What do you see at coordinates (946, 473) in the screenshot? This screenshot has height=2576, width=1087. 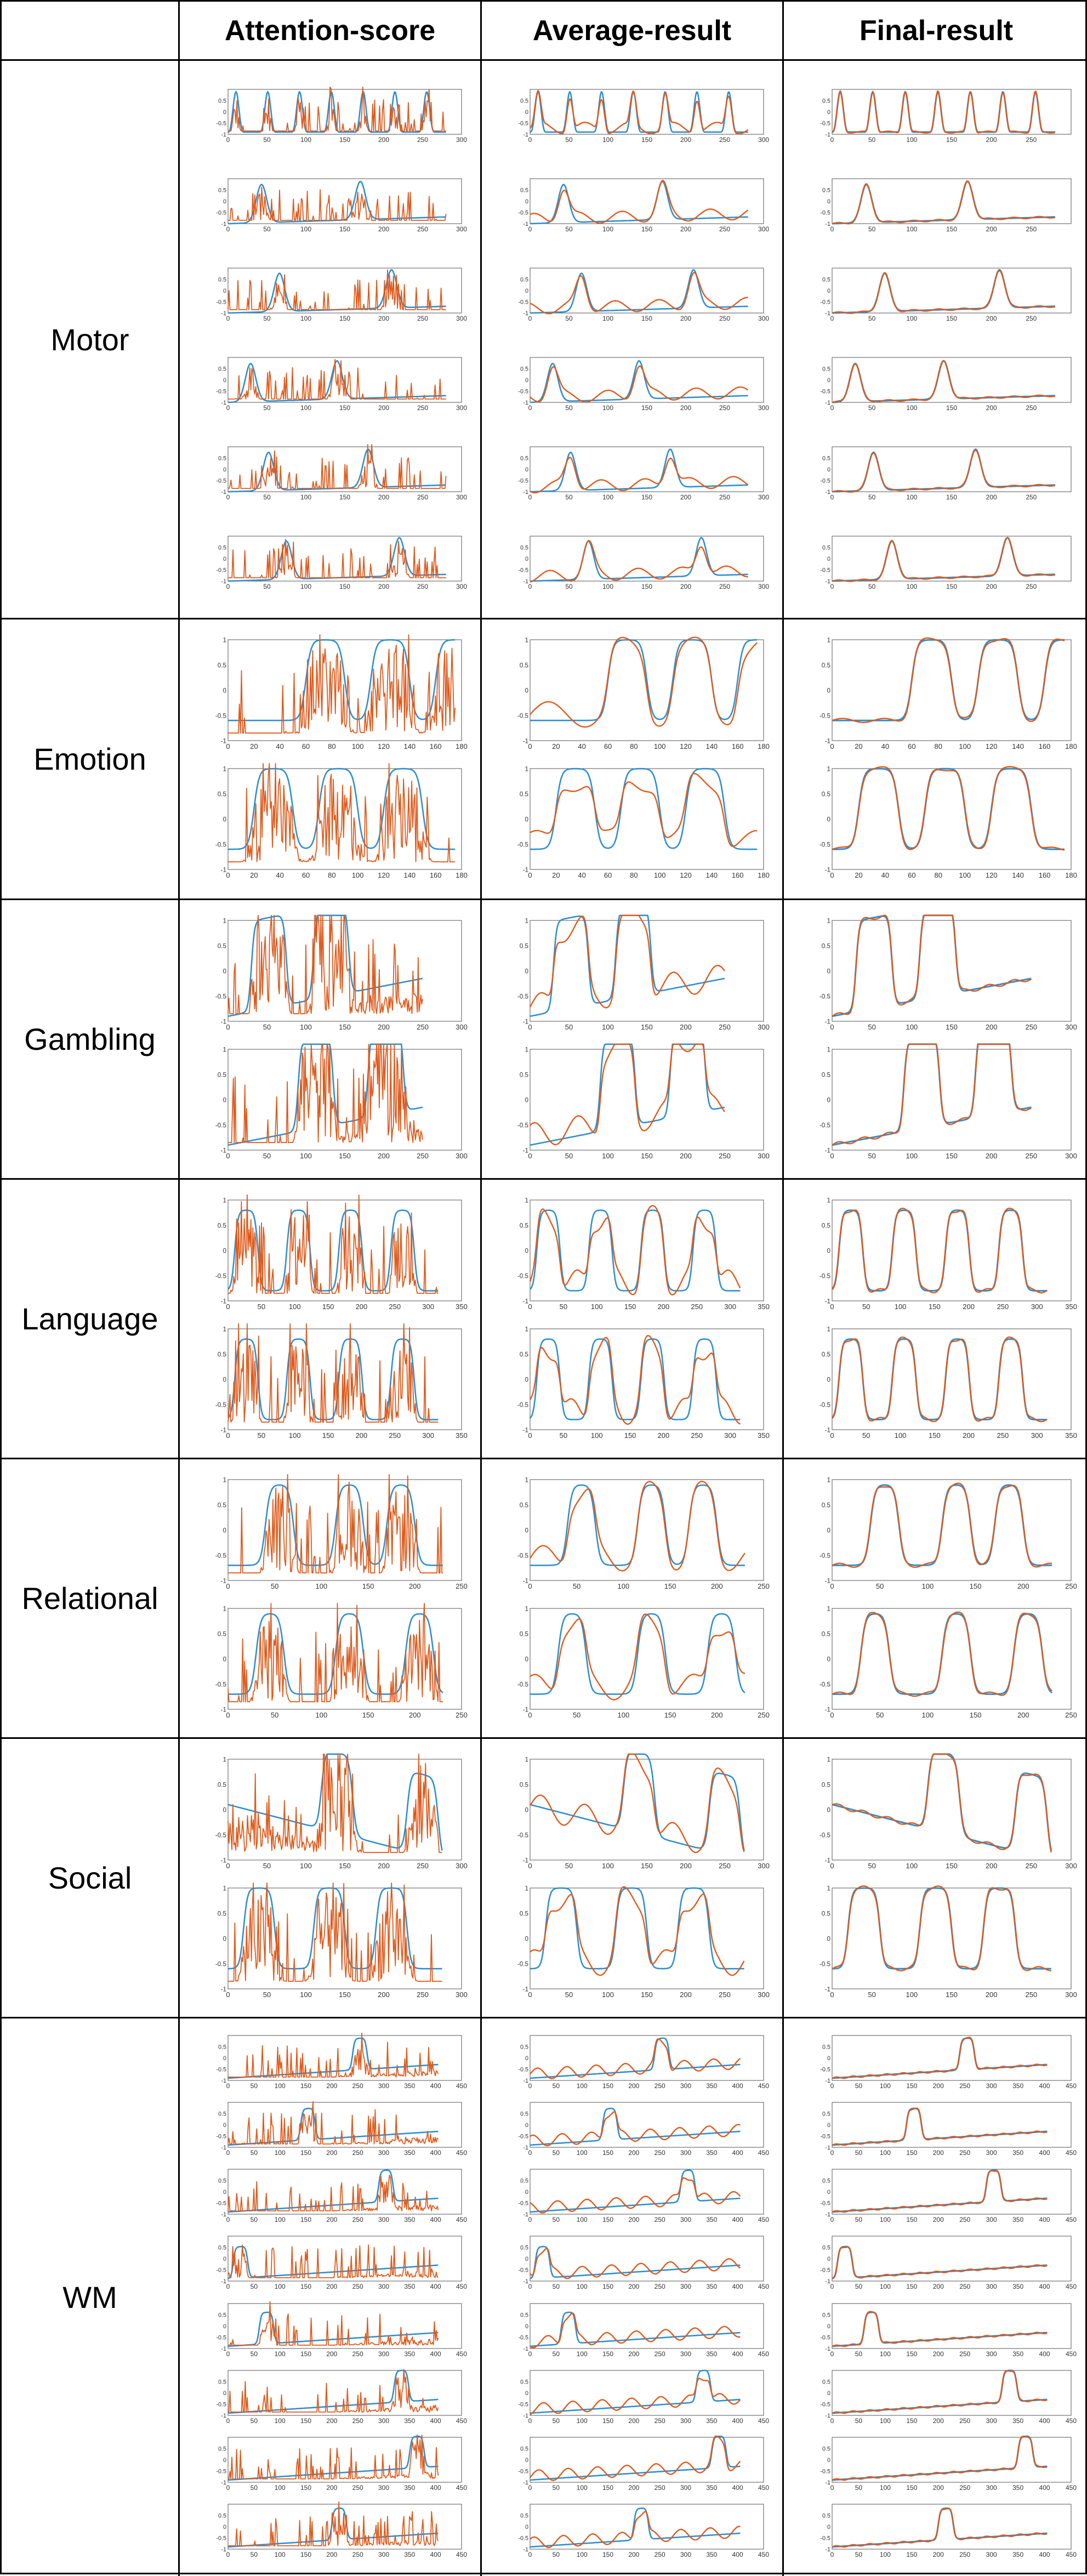 I see `line-plot-motor-3-5: 0 50 100 150 200 250 0.5 0 -0.5 -1` at bounding box center [946, 473].